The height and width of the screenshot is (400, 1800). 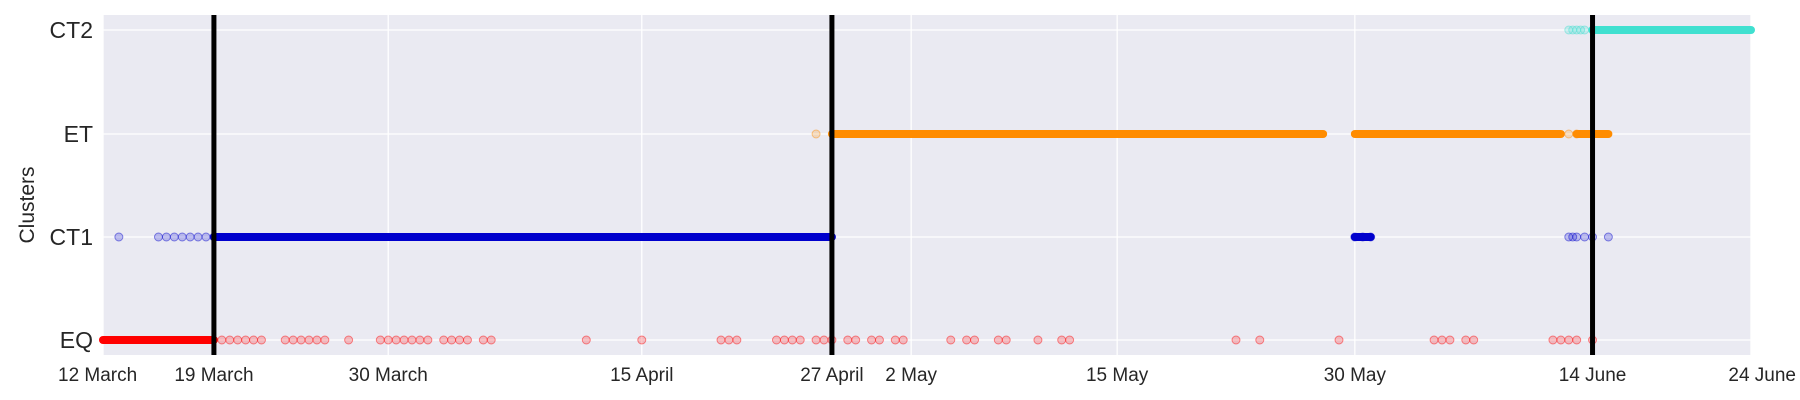 What do you see at coordinates (831, 375) in the screenshot?
I see `x-tick-label: 27 April` at bounding box center [831, 375].